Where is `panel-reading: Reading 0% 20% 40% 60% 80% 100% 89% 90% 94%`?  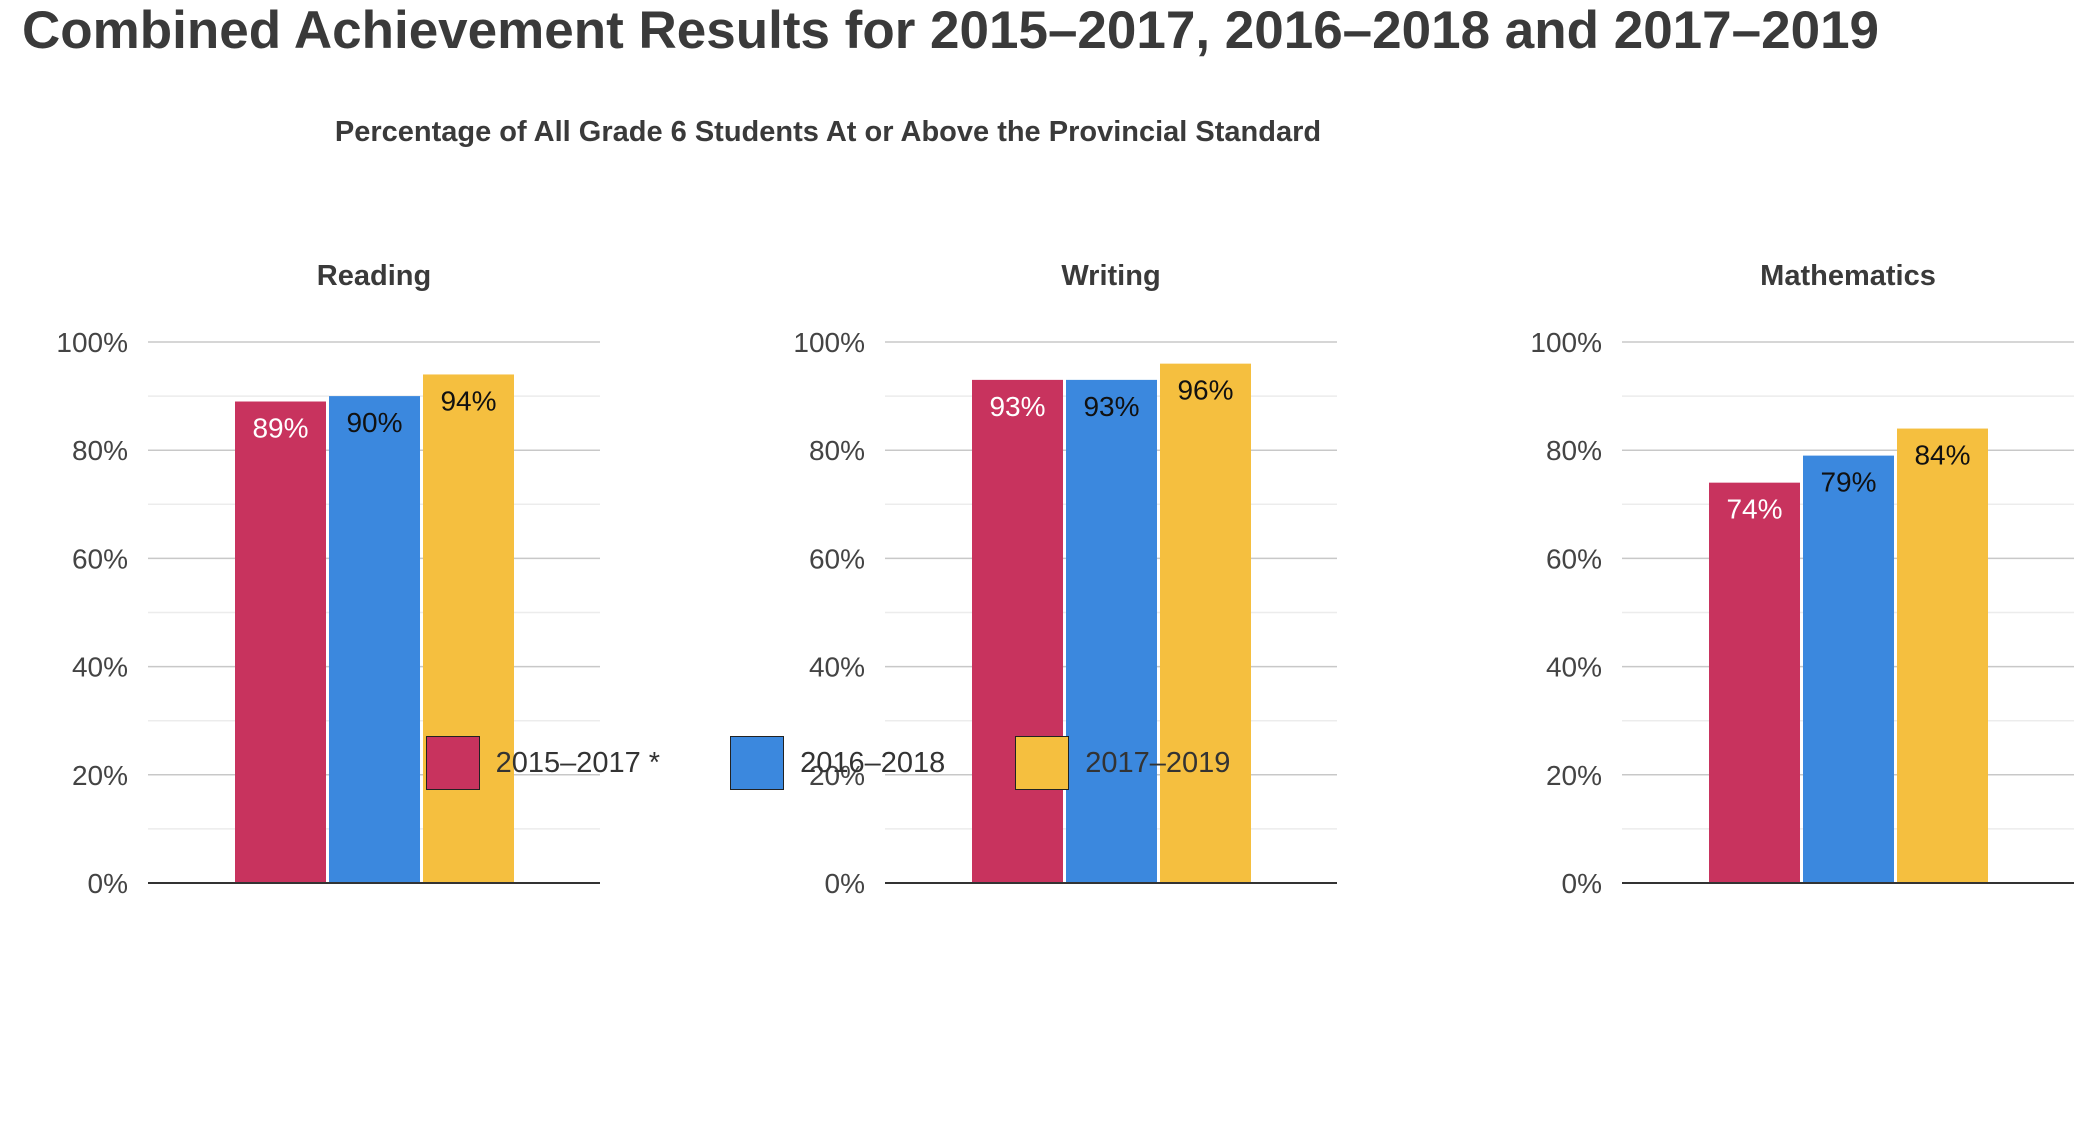 panel-reading: Reading 0% 20% 40% 60% 80% 100% 89% 90% 94% is located at coordinates (328, 579).